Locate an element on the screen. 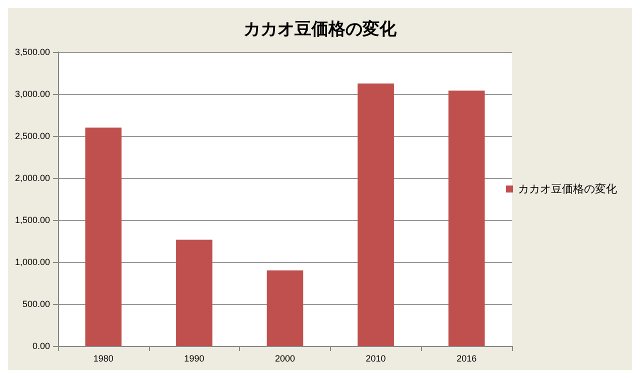  y-tick-label: 1,500.00 is located at coordinates (32, 220).